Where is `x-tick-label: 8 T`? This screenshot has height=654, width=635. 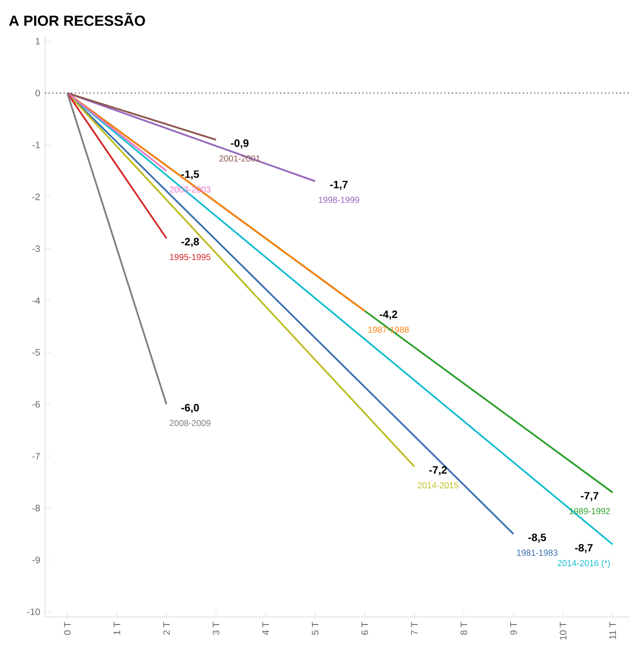
x-tick-label: 8 T is located at coordinates (464, 628).